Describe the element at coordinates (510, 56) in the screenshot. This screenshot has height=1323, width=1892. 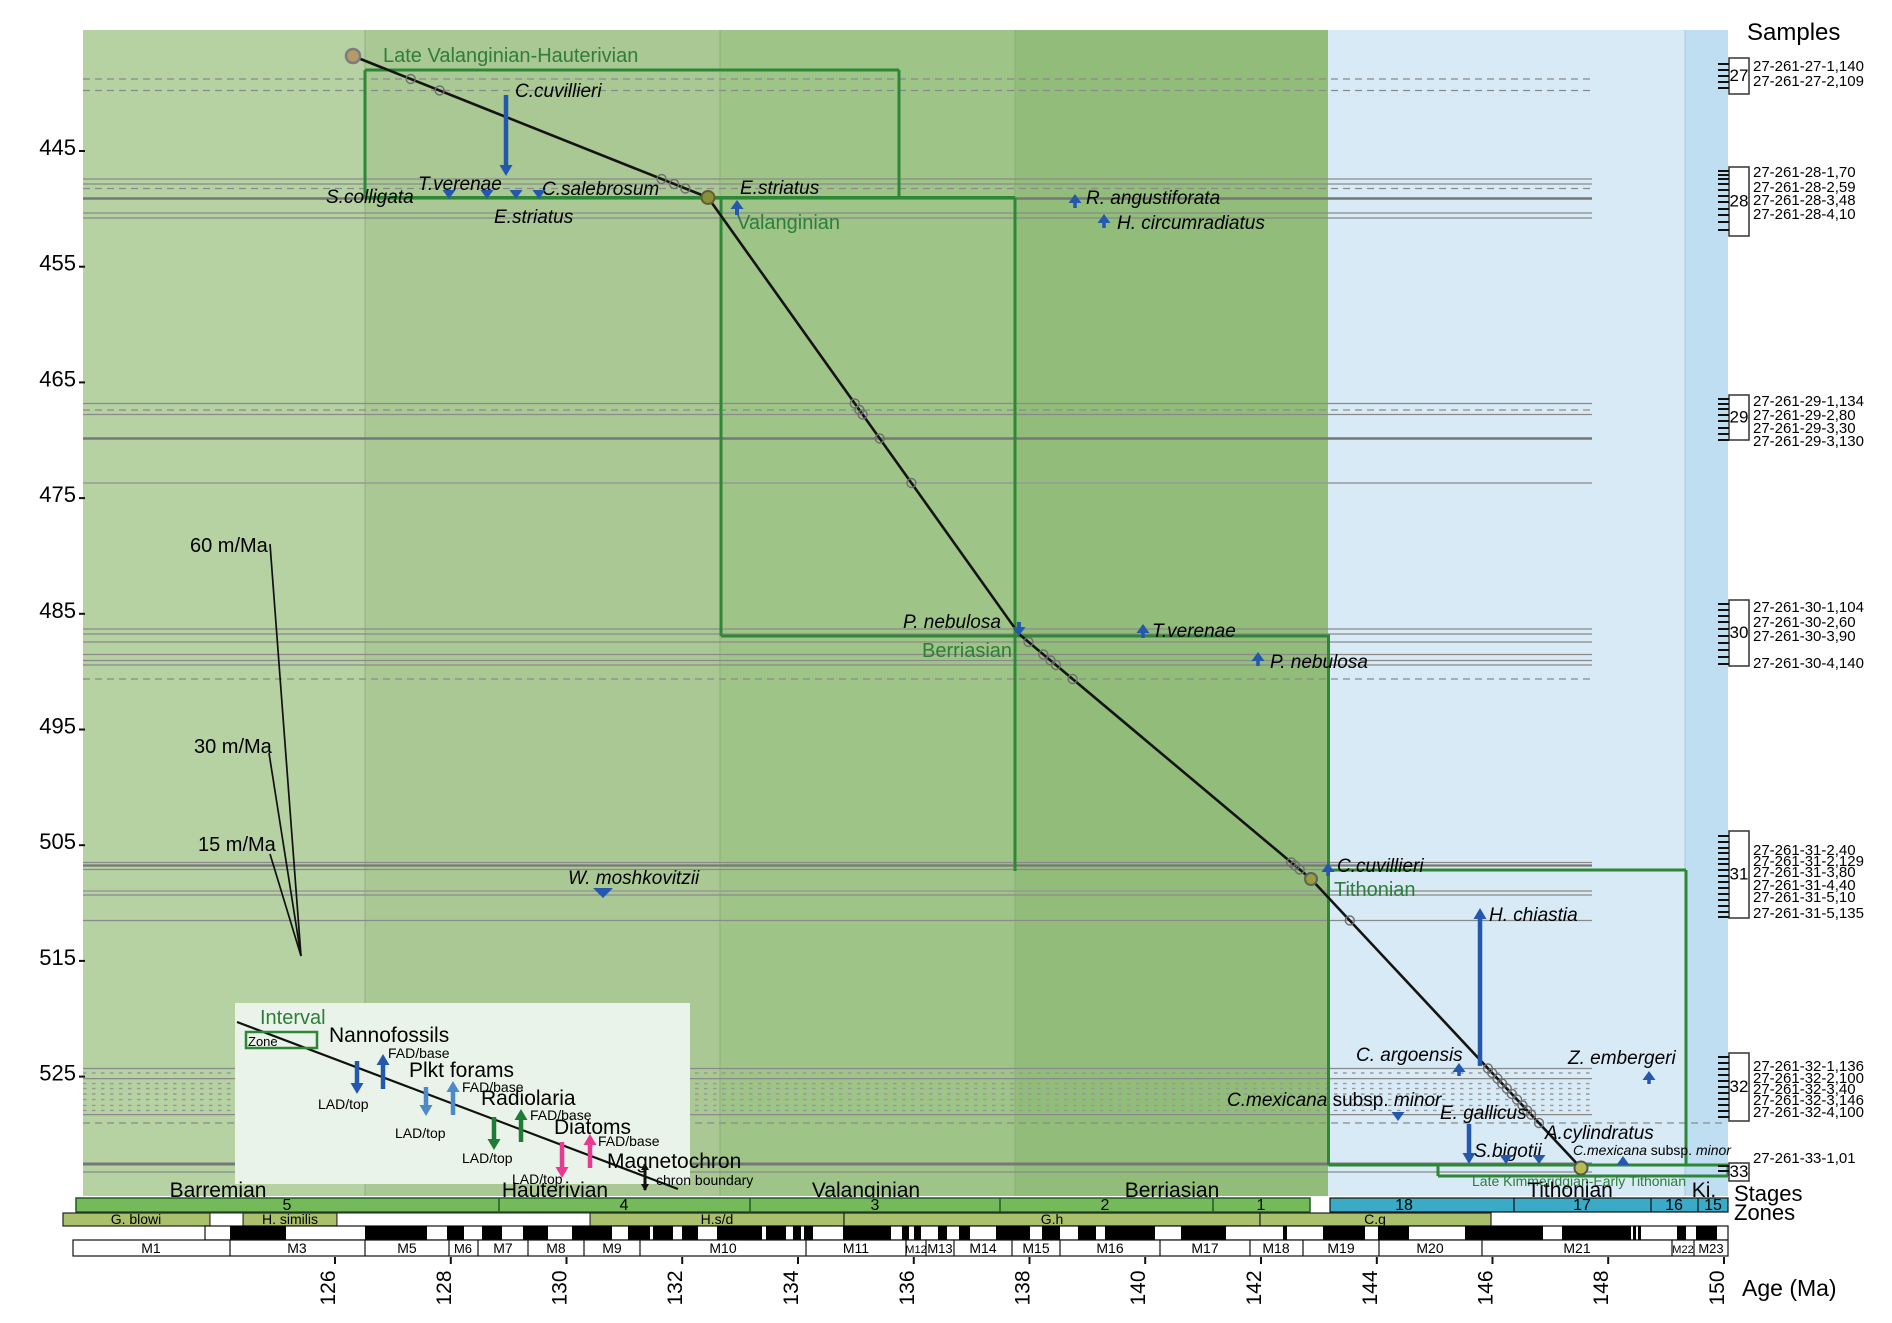
I see `svg-text: Late Valanginian-Hauterivian` at that location.